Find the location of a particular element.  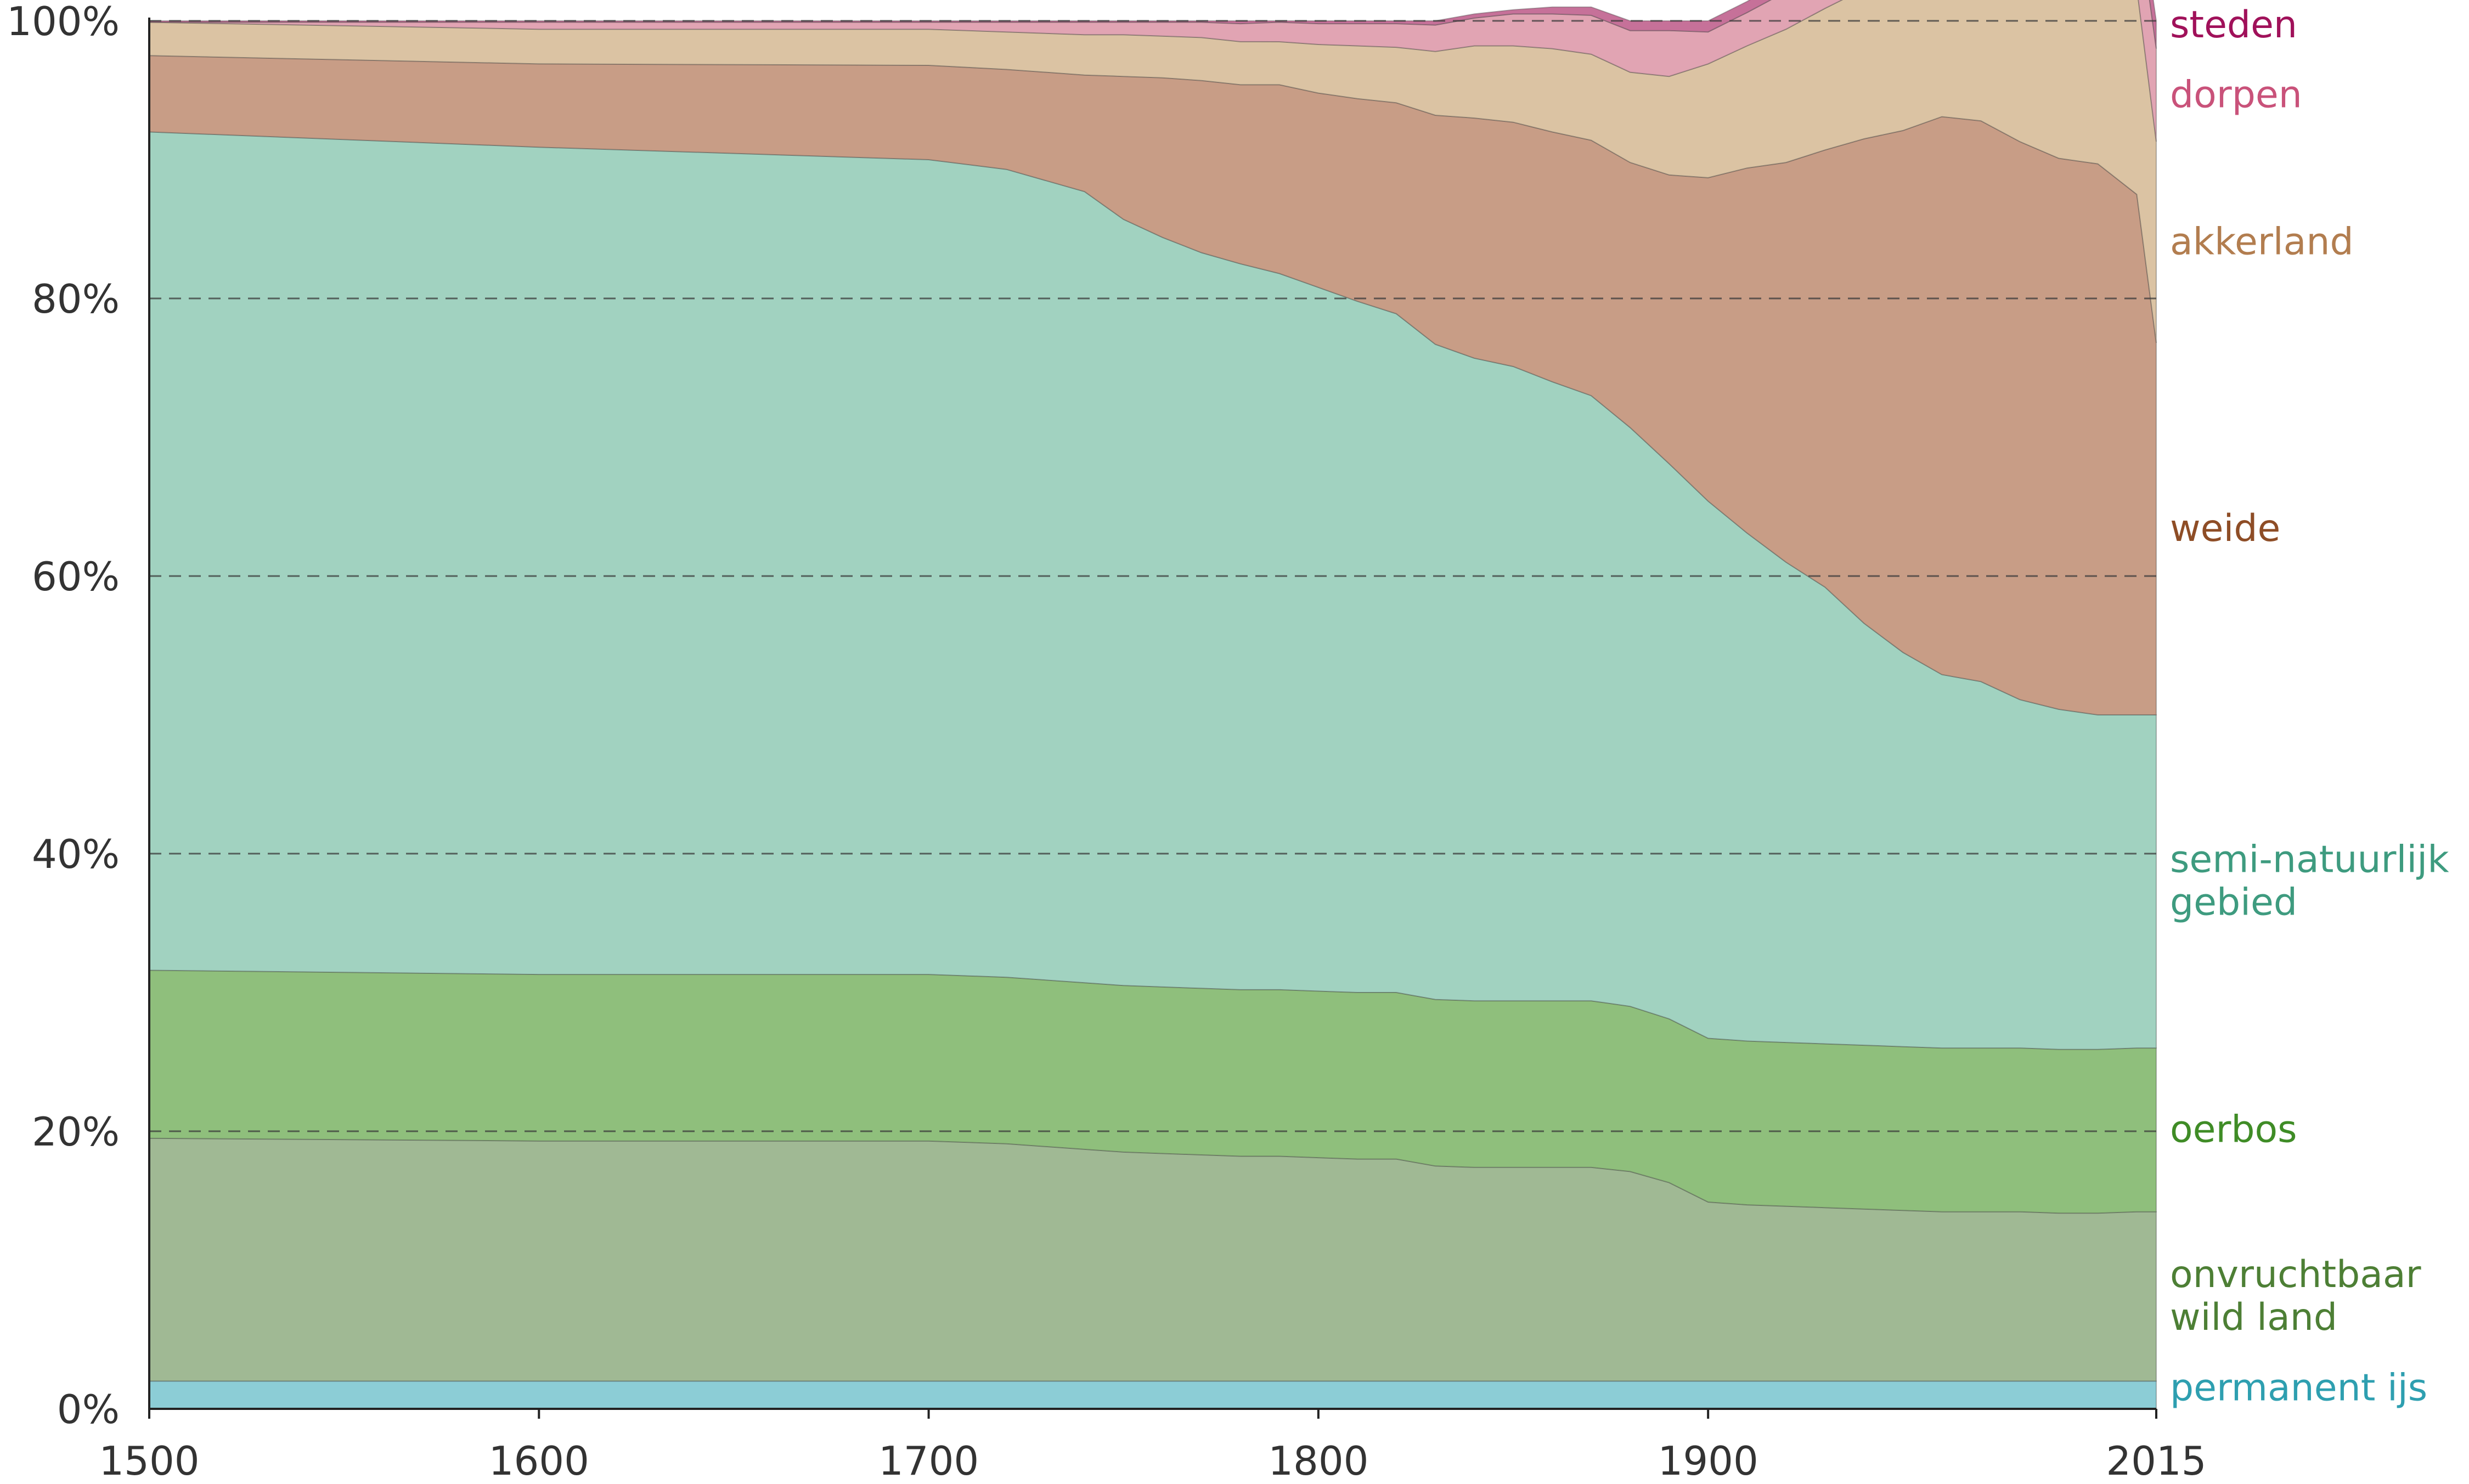

y-tick-label: 100% is located at coordinates (63, 22).